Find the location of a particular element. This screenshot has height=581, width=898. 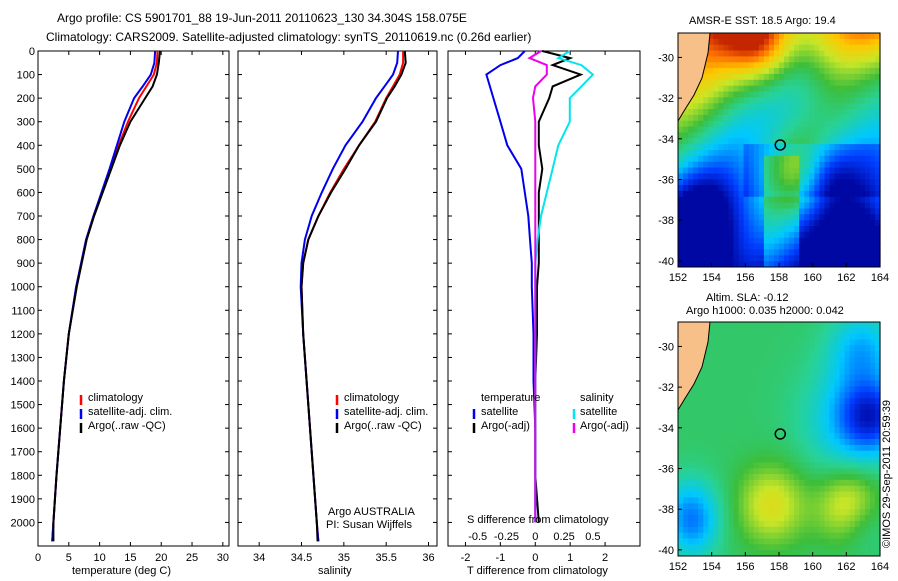

sla-map-field is located at coordinates (779, 439).